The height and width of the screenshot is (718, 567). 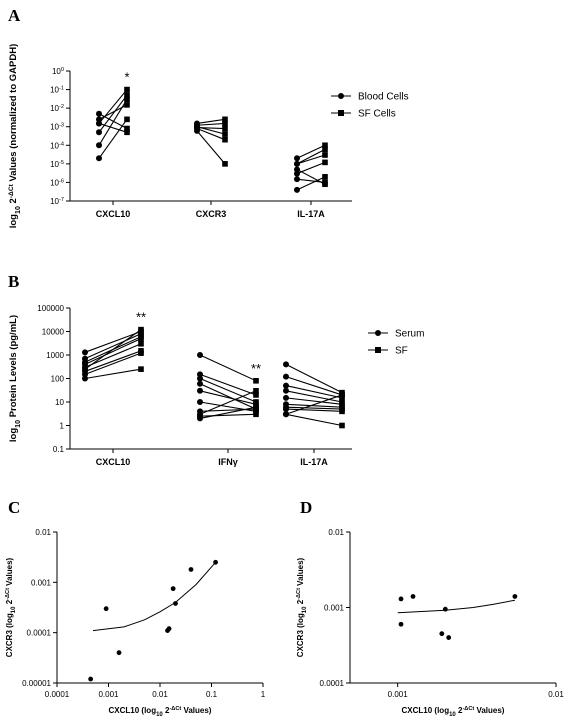 What do you see at coordinates (300, 635) in the screenshot?
I see `y-axis-title-p0: CXCR3 (log` at bounding box center [300, 635].